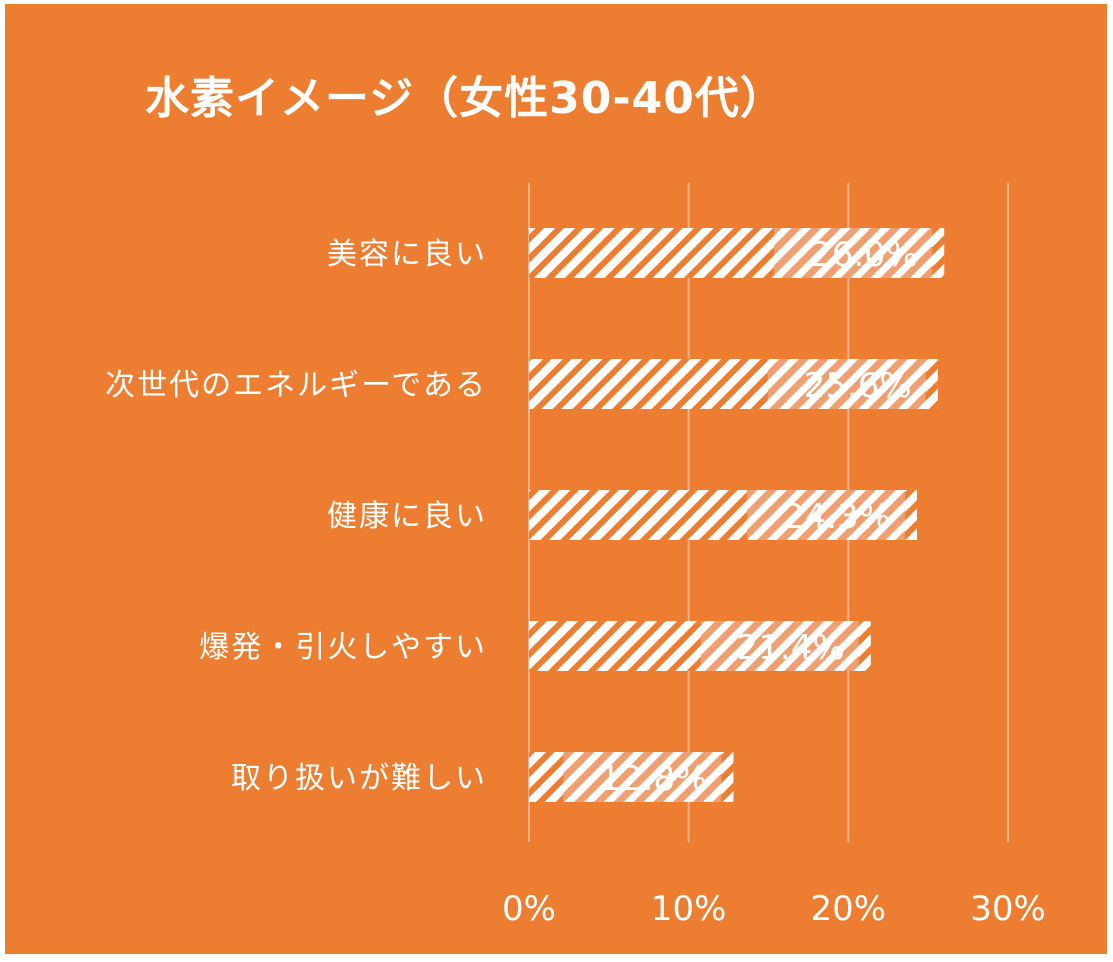 Image resolution: width=1113 pixels, height=962 pixels. Describe the element at coordinates (465, 98) in the screenshot. I see `chart-title: 水素イメージ（女性30-40代）` at that location.